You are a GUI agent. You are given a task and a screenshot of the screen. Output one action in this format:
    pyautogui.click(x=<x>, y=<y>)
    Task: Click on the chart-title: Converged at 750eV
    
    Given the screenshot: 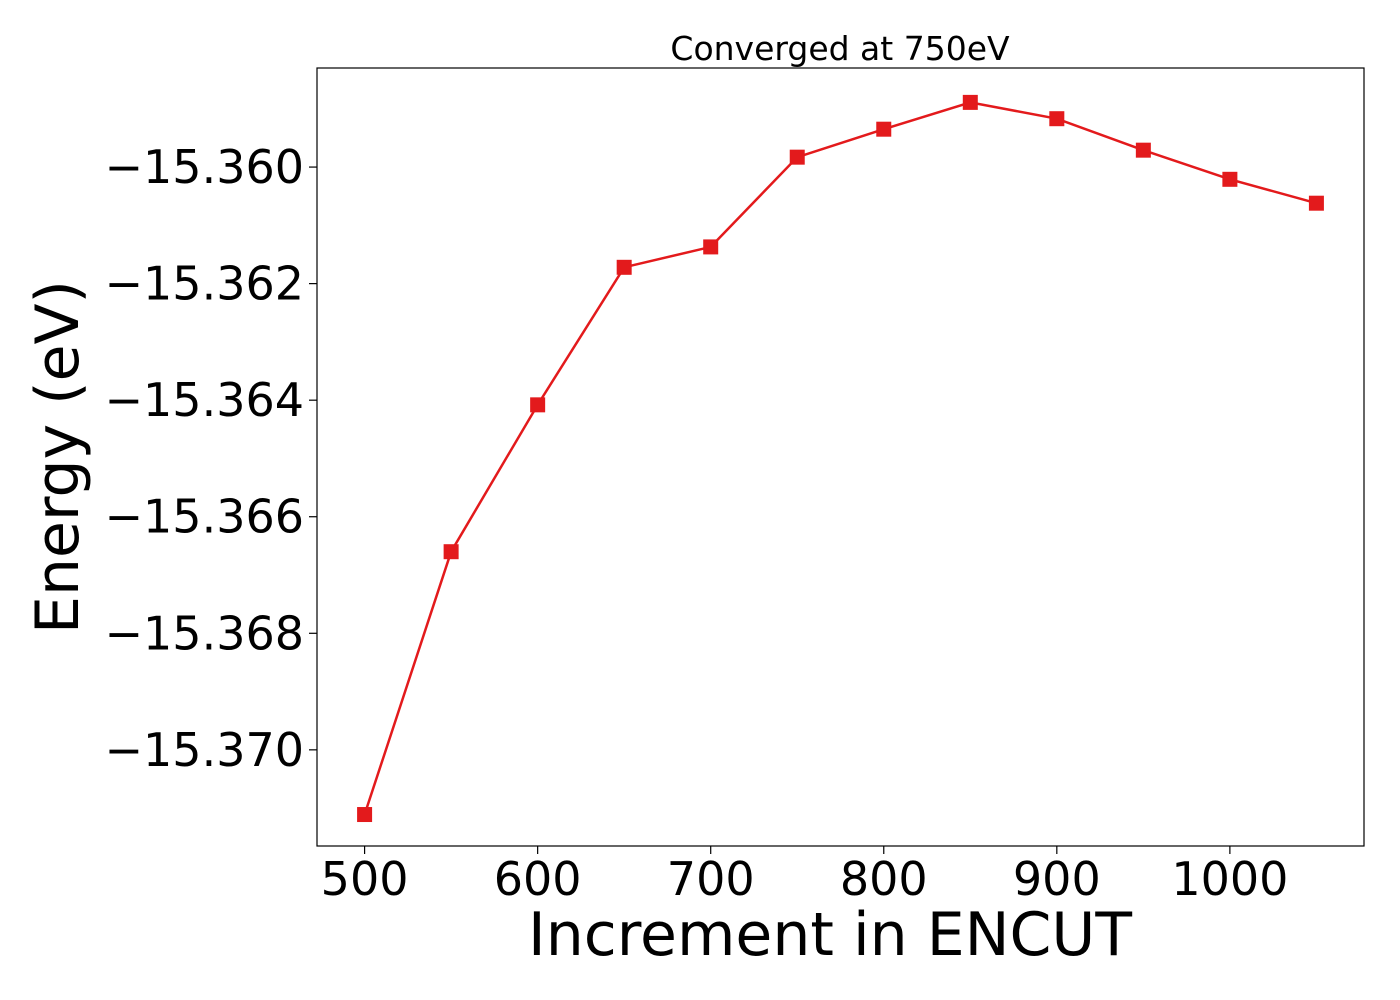 What is the action you would take?
    pyautogui.click(x=840, y=48)
    